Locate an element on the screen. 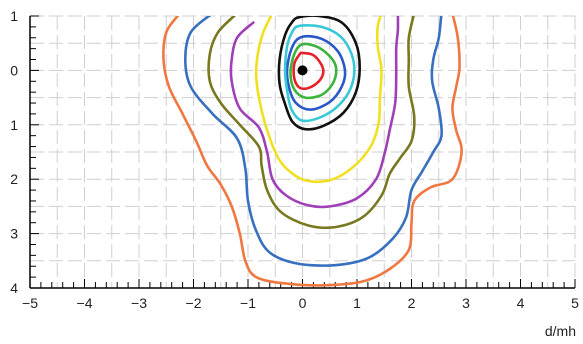 The height and width of the screenshot is (344, 583). y-tick-label: 0 is located at coordinates (14, 70).